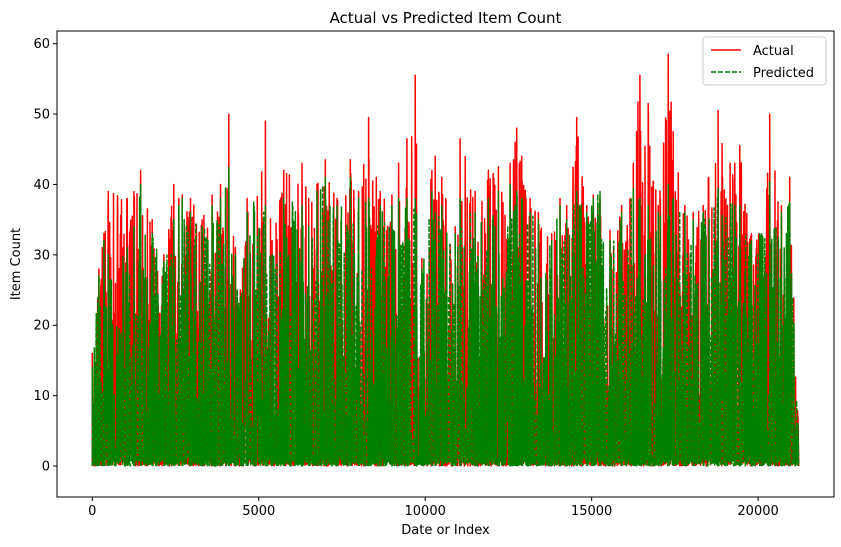  What do you see at coordinates (258, 511) in the screenshot?
I see `x-tick-label: 5000` at bounding box center [258, 511].